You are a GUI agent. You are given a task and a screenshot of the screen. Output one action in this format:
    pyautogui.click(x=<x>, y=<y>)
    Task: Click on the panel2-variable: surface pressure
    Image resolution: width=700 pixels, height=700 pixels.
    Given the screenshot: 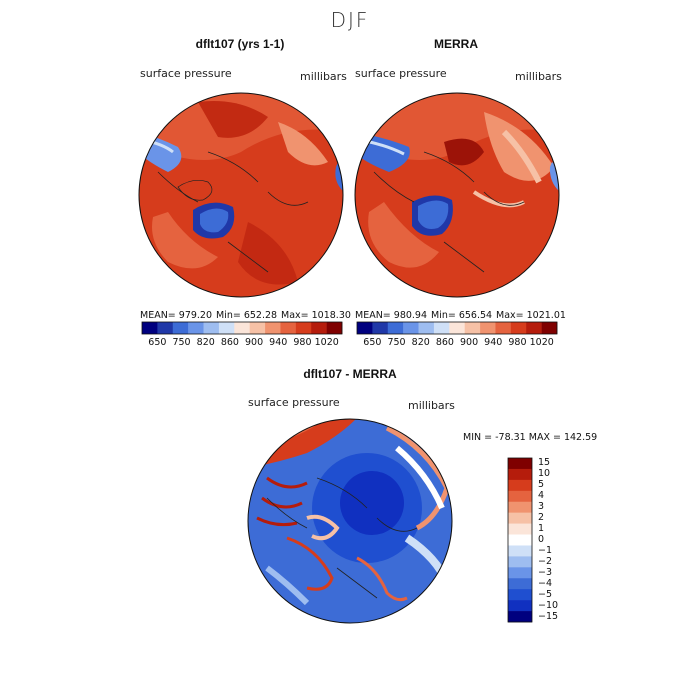 What is the action you would take?
    pyautogui.click(x=401, y=73)
    